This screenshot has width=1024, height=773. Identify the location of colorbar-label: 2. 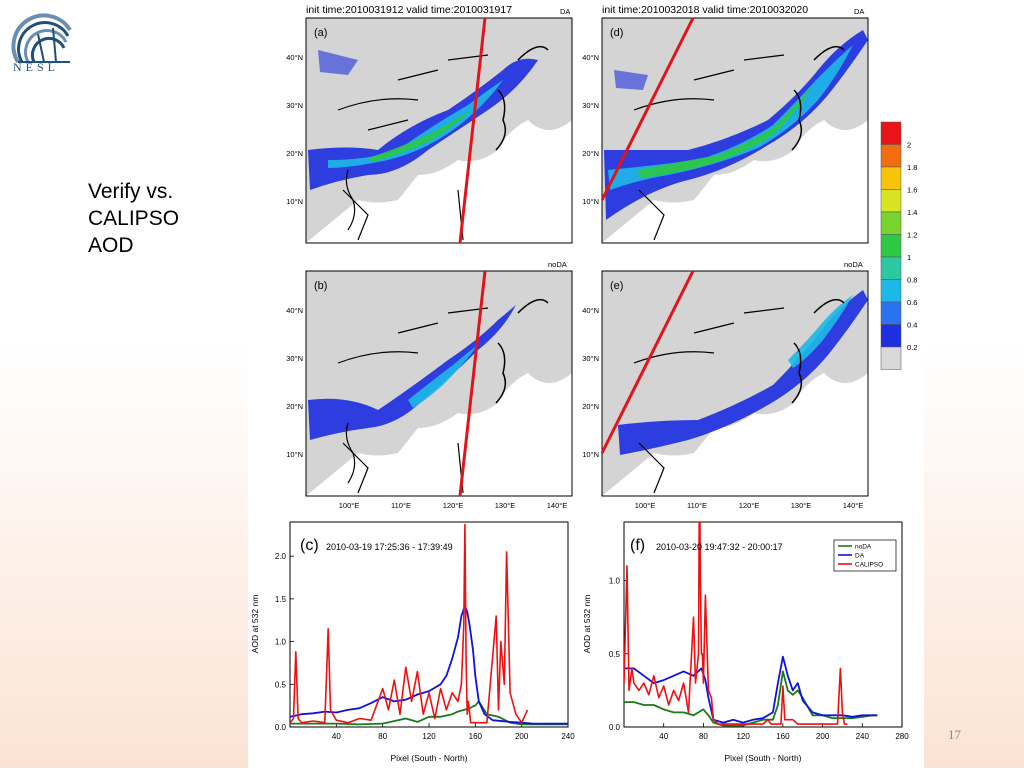
(909, 145).